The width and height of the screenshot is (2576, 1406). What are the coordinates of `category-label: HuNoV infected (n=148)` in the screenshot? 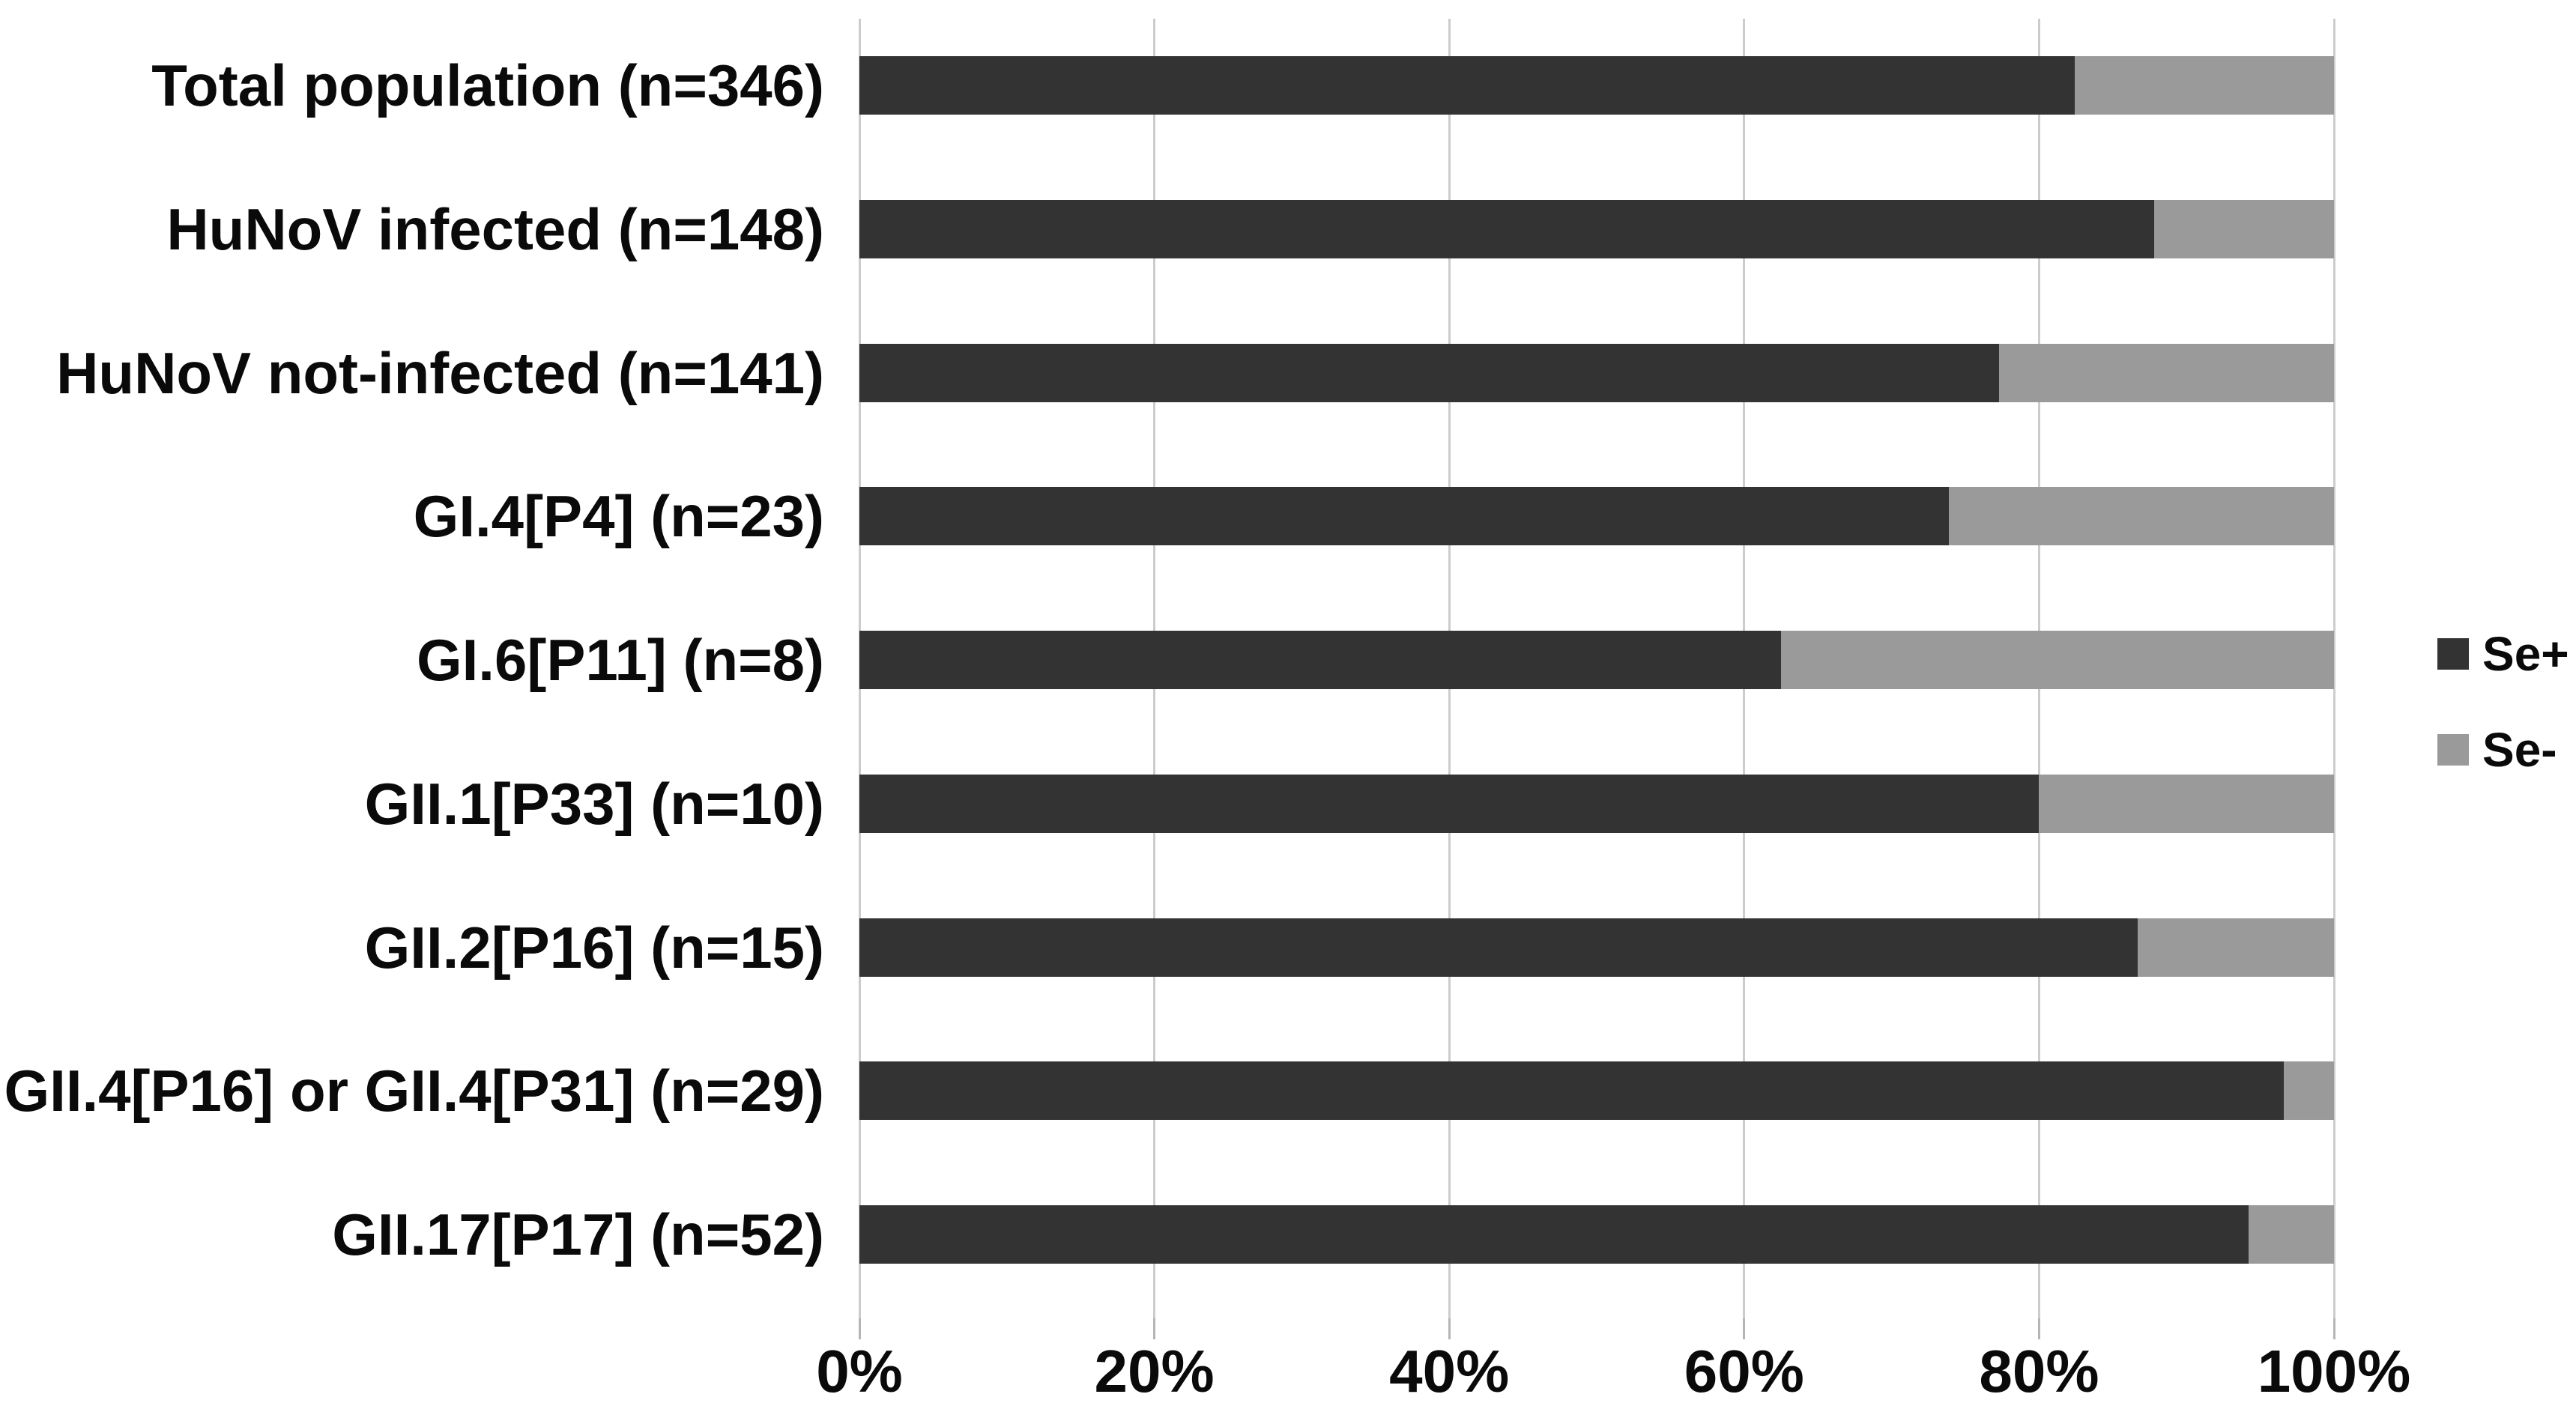 It's located at (495, 229).